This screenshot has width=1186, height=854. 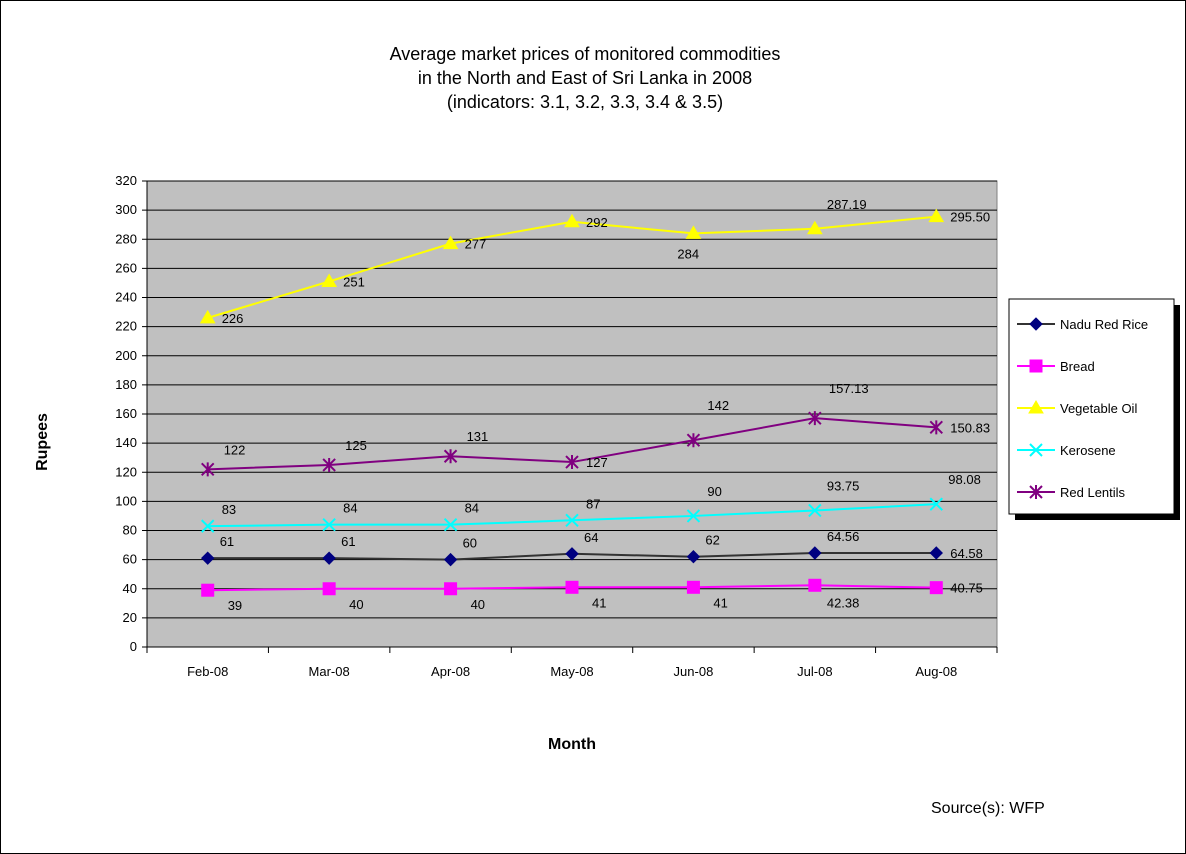 What do you see at coordinates (126, 297) in the screenshot?
I see `y-tick-label: 240` at bounding box center [126, 297].